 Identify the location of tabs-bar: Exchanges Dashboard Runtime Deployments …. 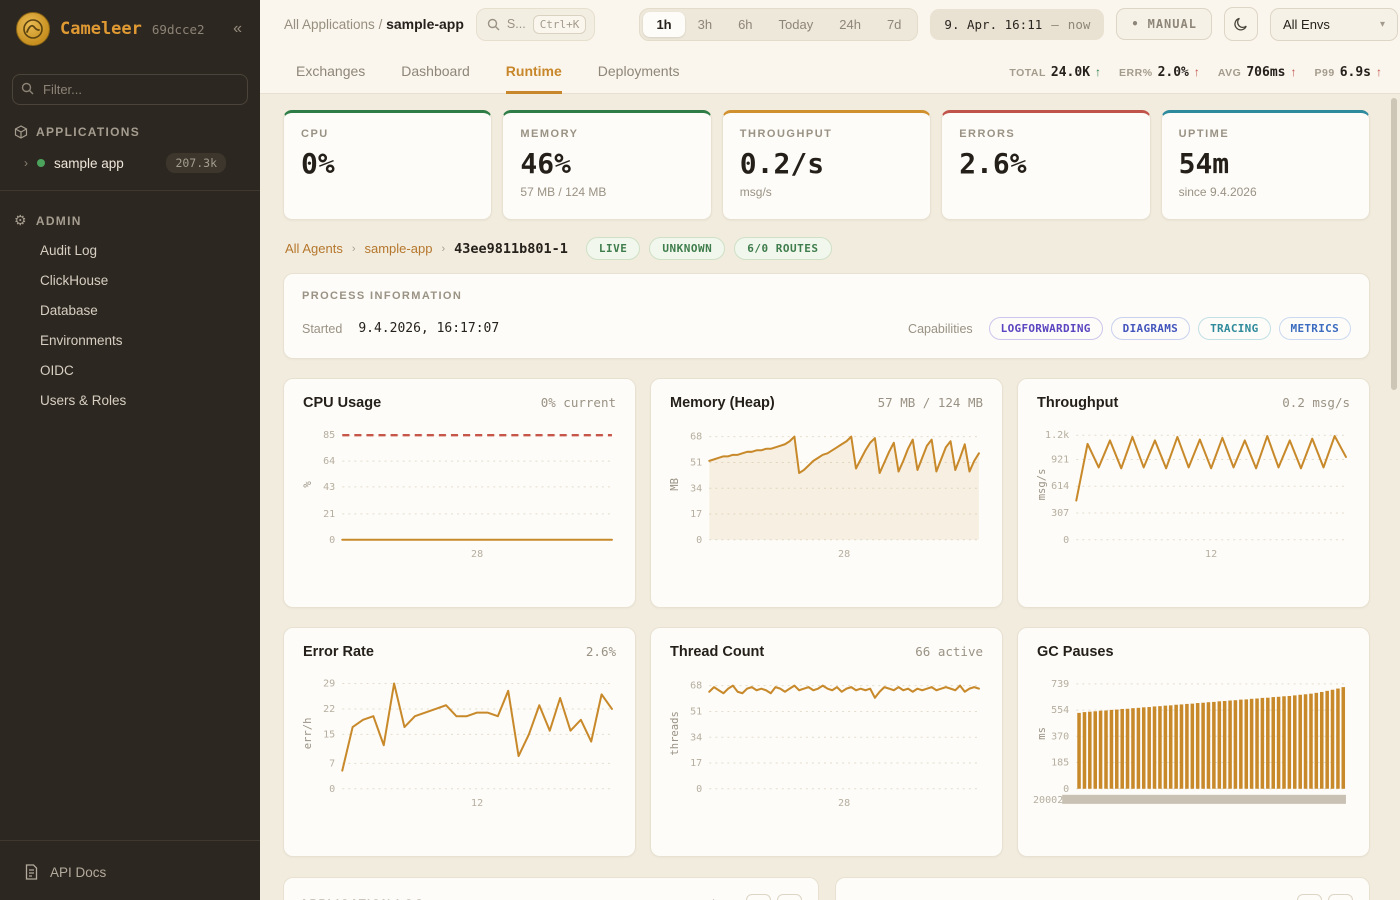
(830, 71).